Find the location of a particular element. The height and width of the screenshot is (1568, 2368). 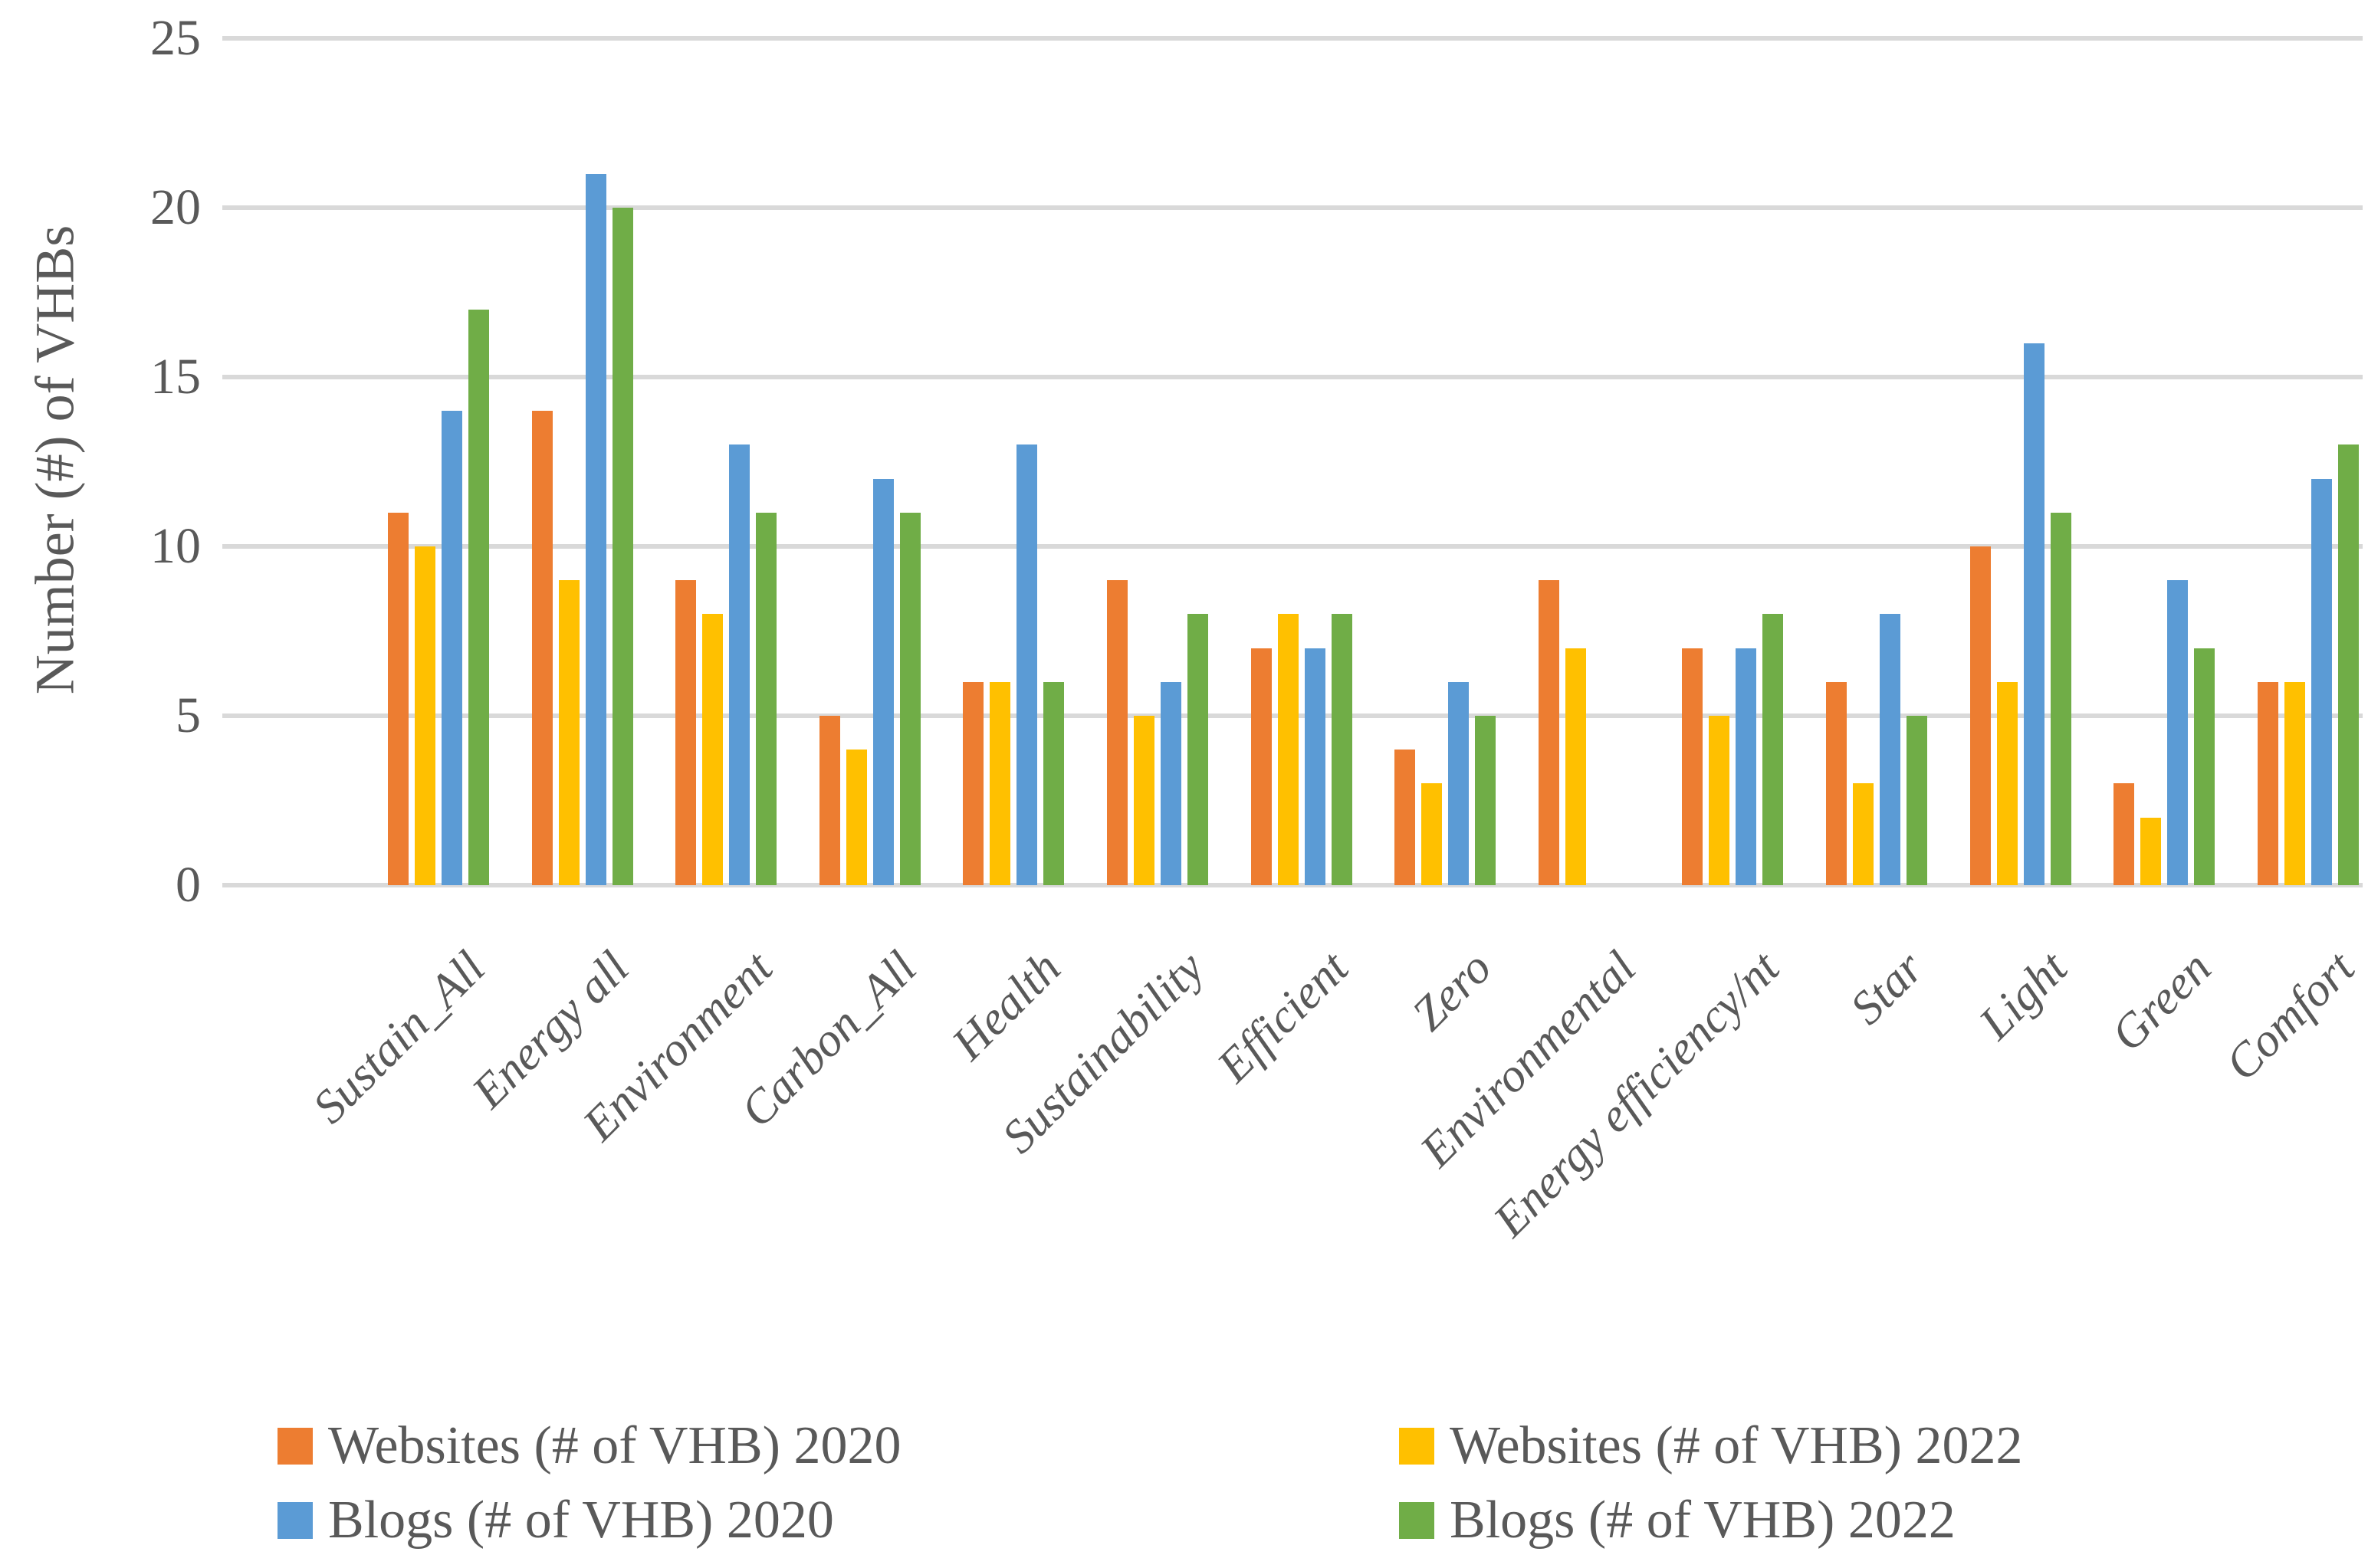

legend-label: Blogs (# of VHB) 2020 is located at coordinates (581, 1520).